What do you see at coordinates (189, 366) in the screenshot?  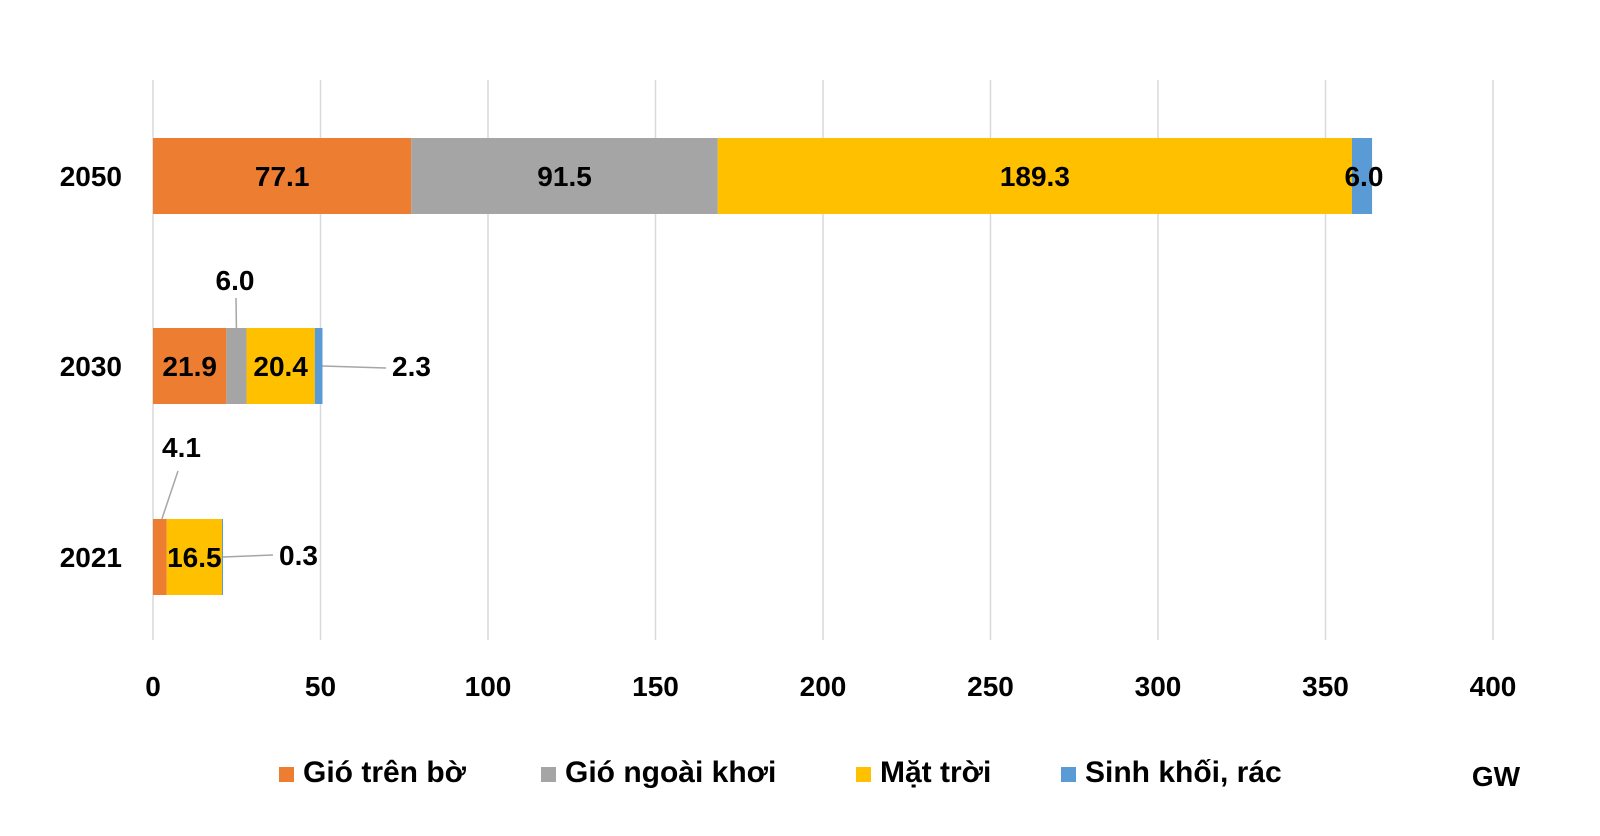 I see `data-label-2030-gio-tren-bo: 21.9` at bounding box center [189, 366].